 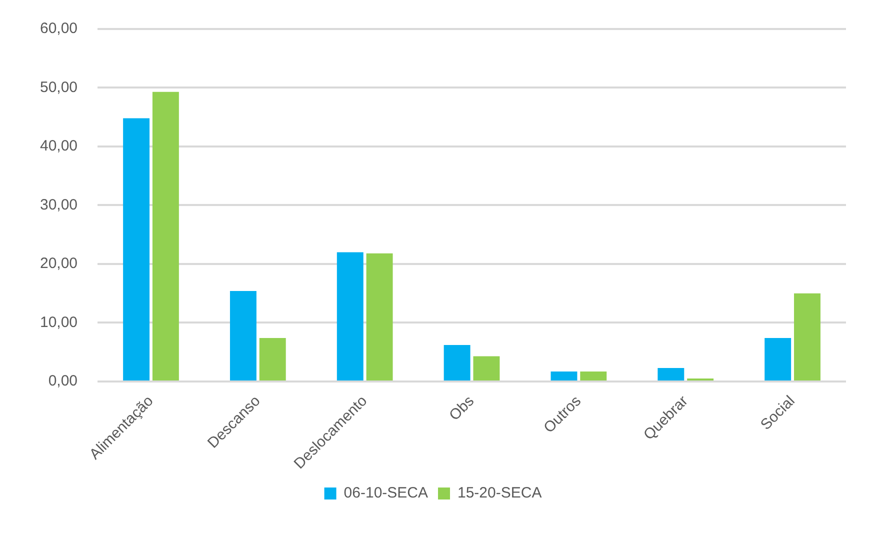 I want to click on legend-label: 06-10-SECA, so click(x=386, y=493).